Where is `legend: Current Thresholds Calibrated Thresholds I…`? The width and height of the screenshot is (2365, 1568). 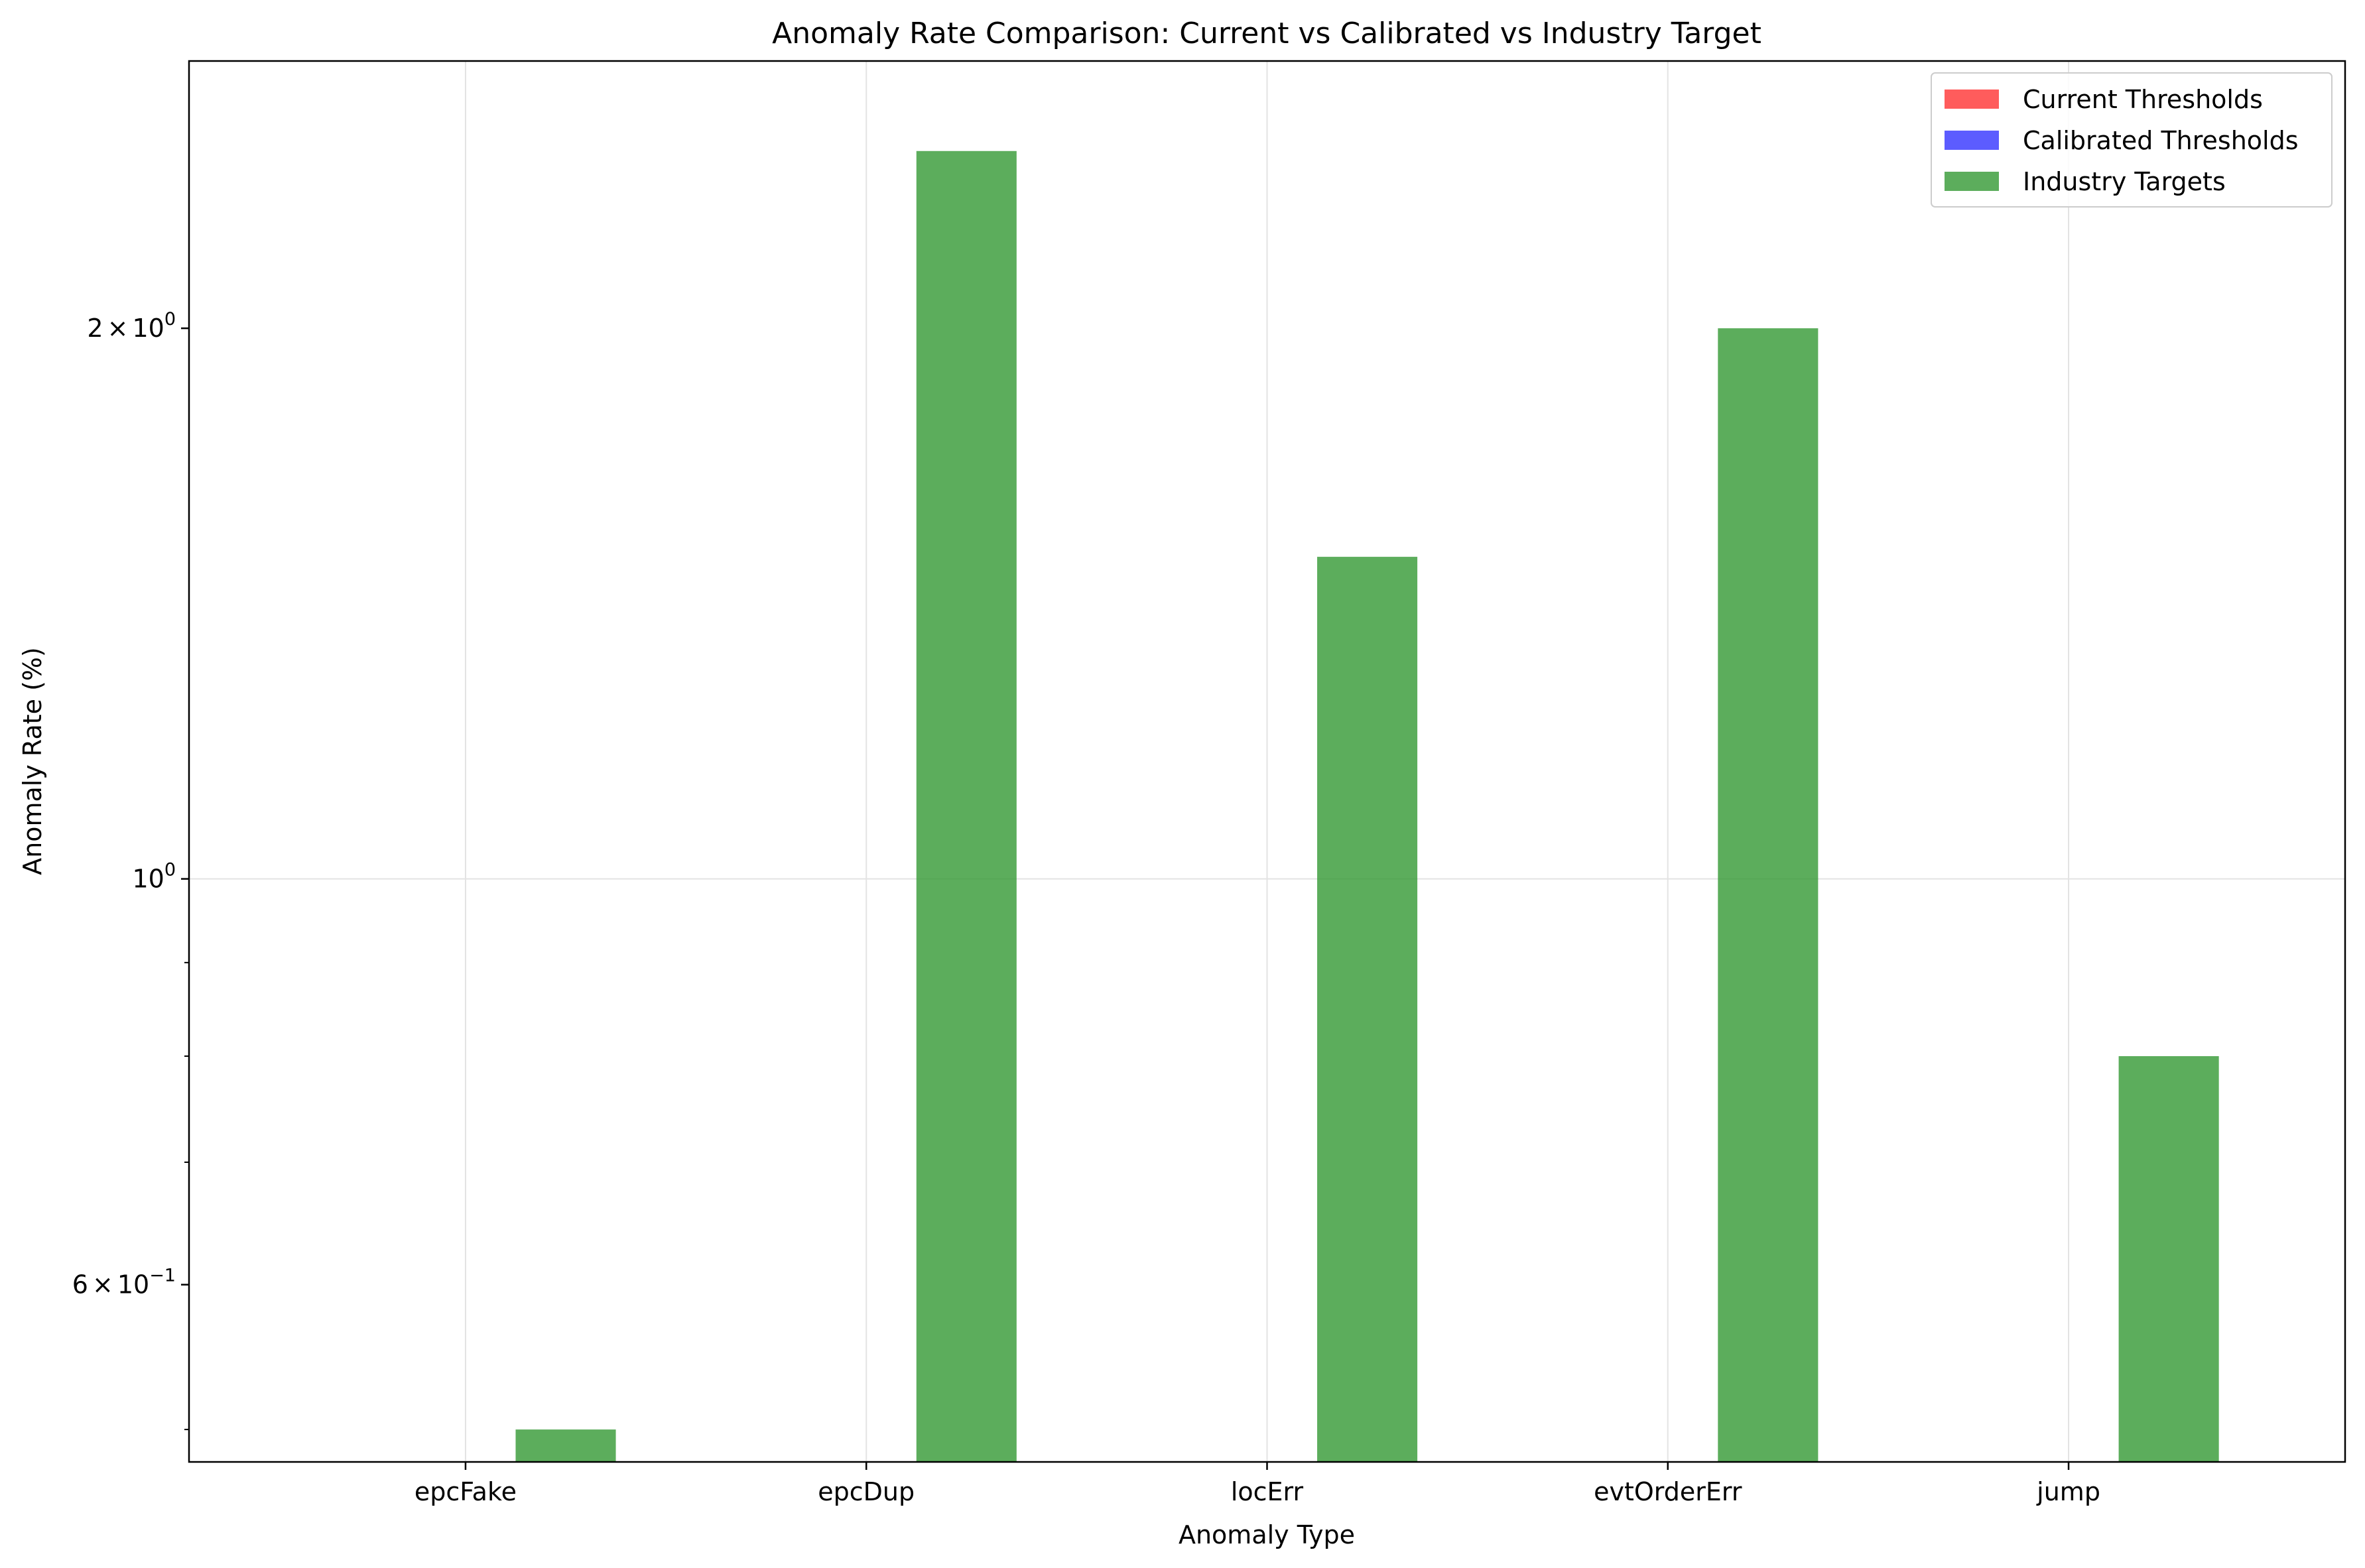 legend: Current Thresholds Calibrated Thresholds I… is located at coordinates (2132, 140).